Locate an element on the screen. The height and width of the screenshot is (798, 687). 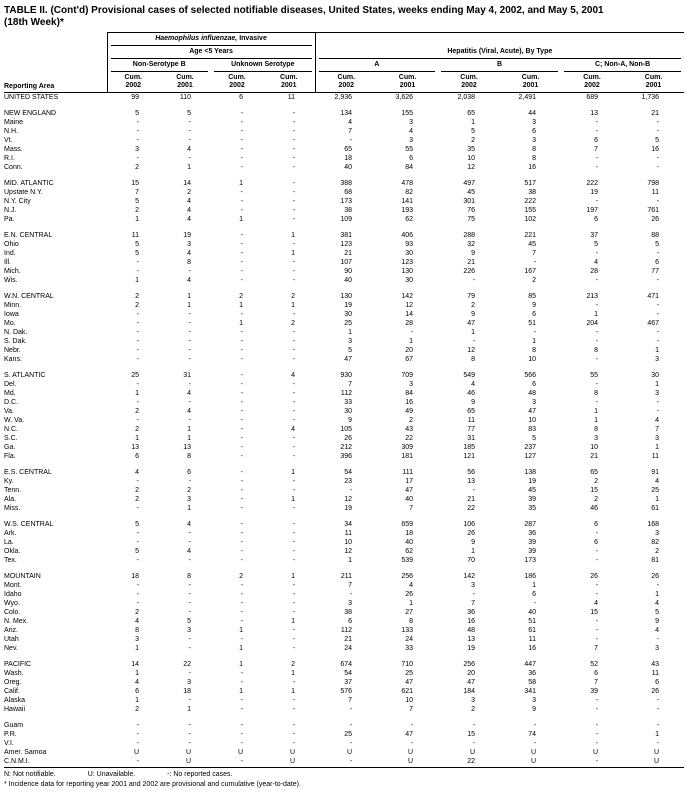
value-cell: 77 is located at coordinates (655, 271).